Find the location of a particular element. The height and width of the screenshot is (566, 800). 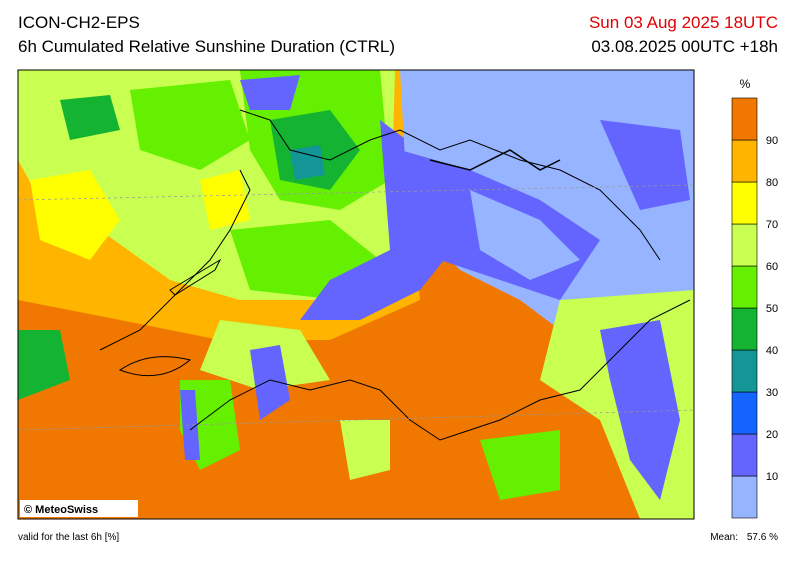

legend-tick-label: 30 is located at coordinates (772, 393).